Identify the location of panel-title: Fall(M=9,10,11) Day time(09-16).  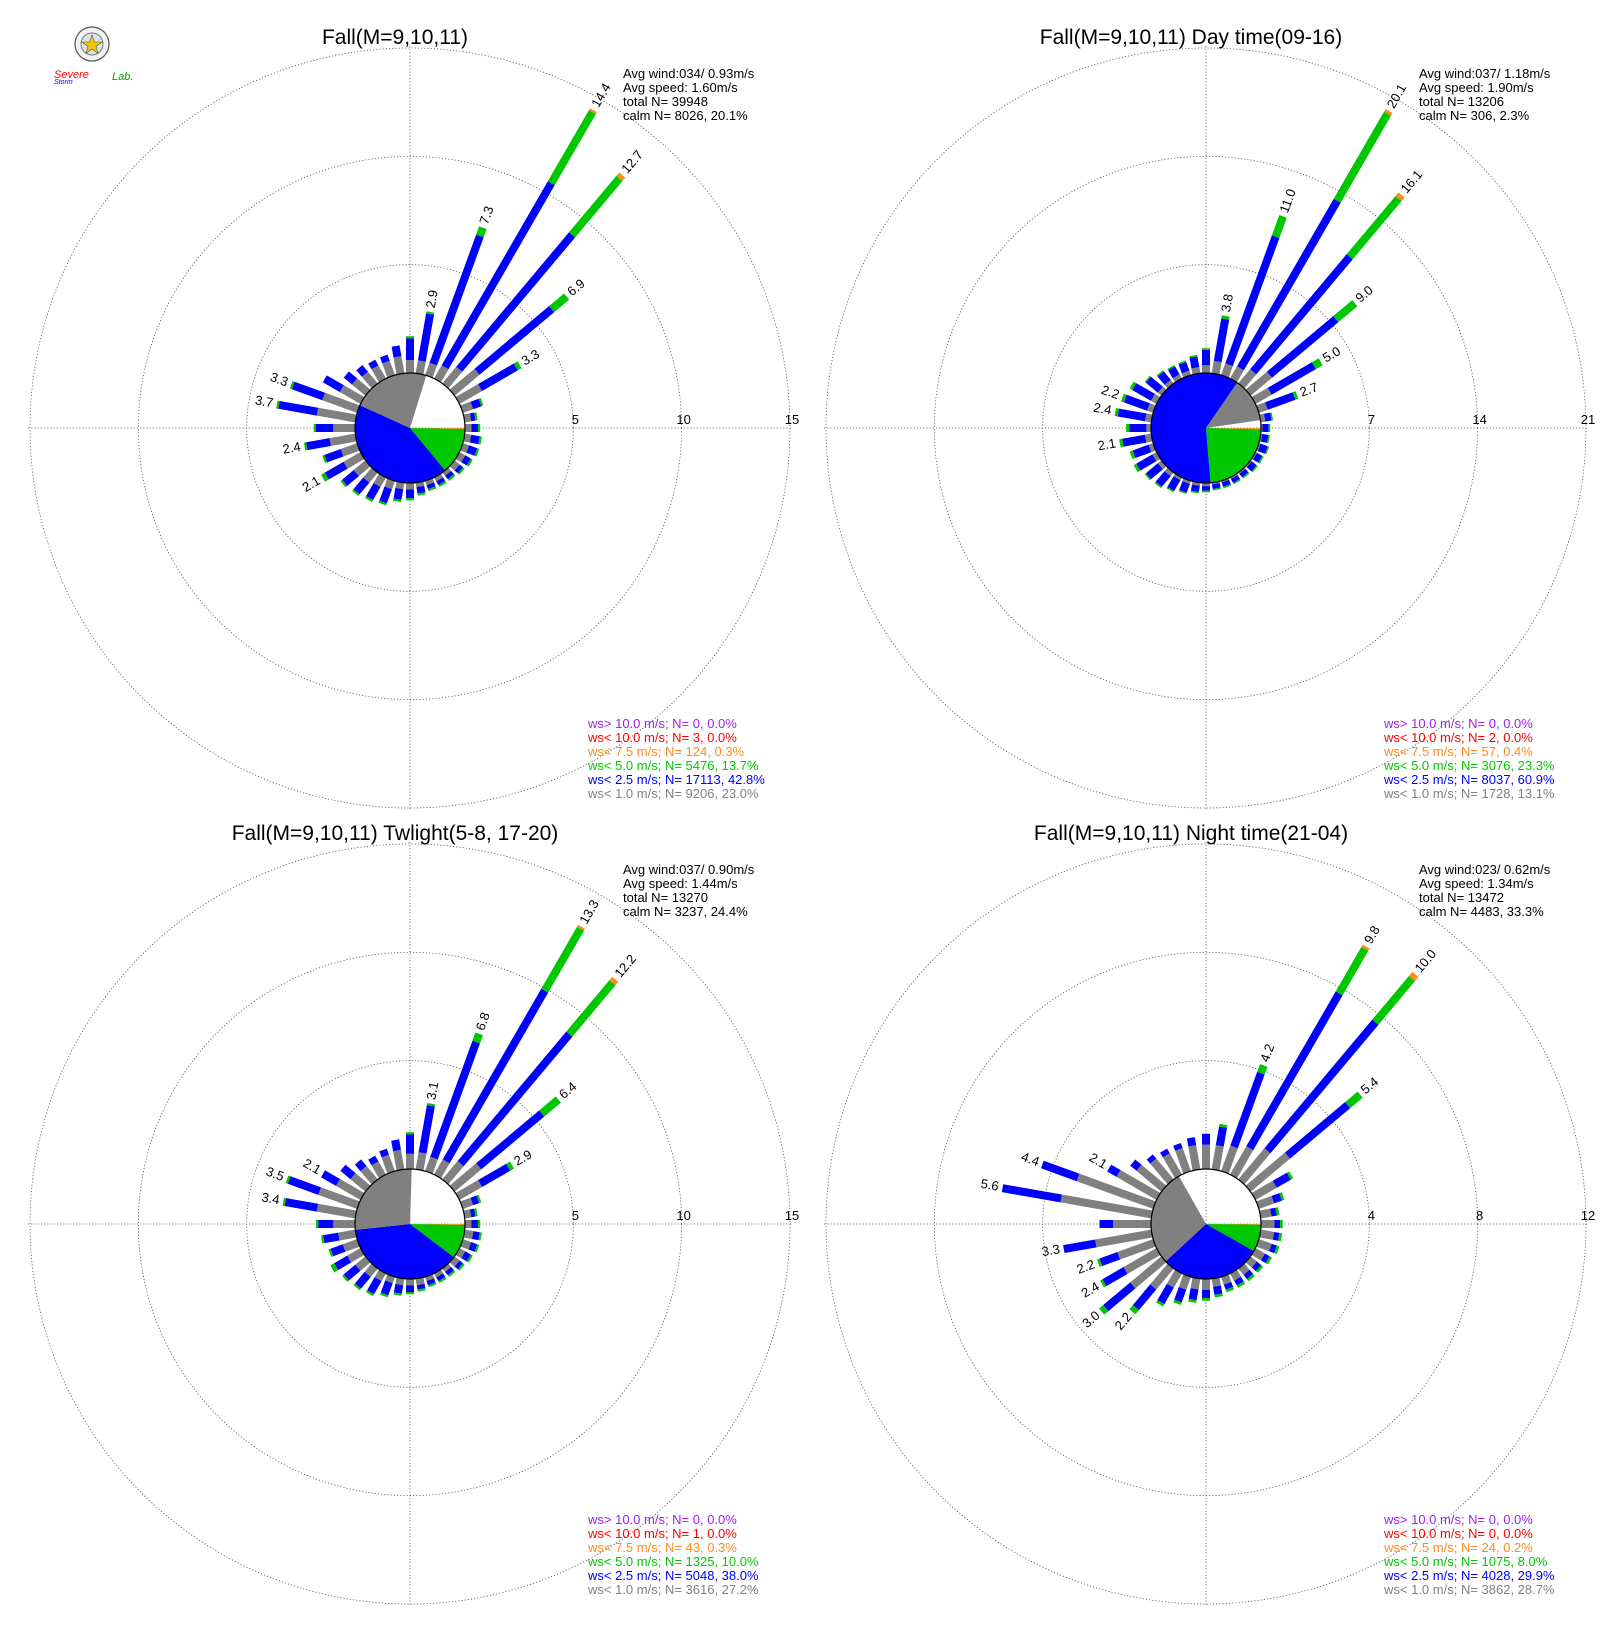
(1191, 37).